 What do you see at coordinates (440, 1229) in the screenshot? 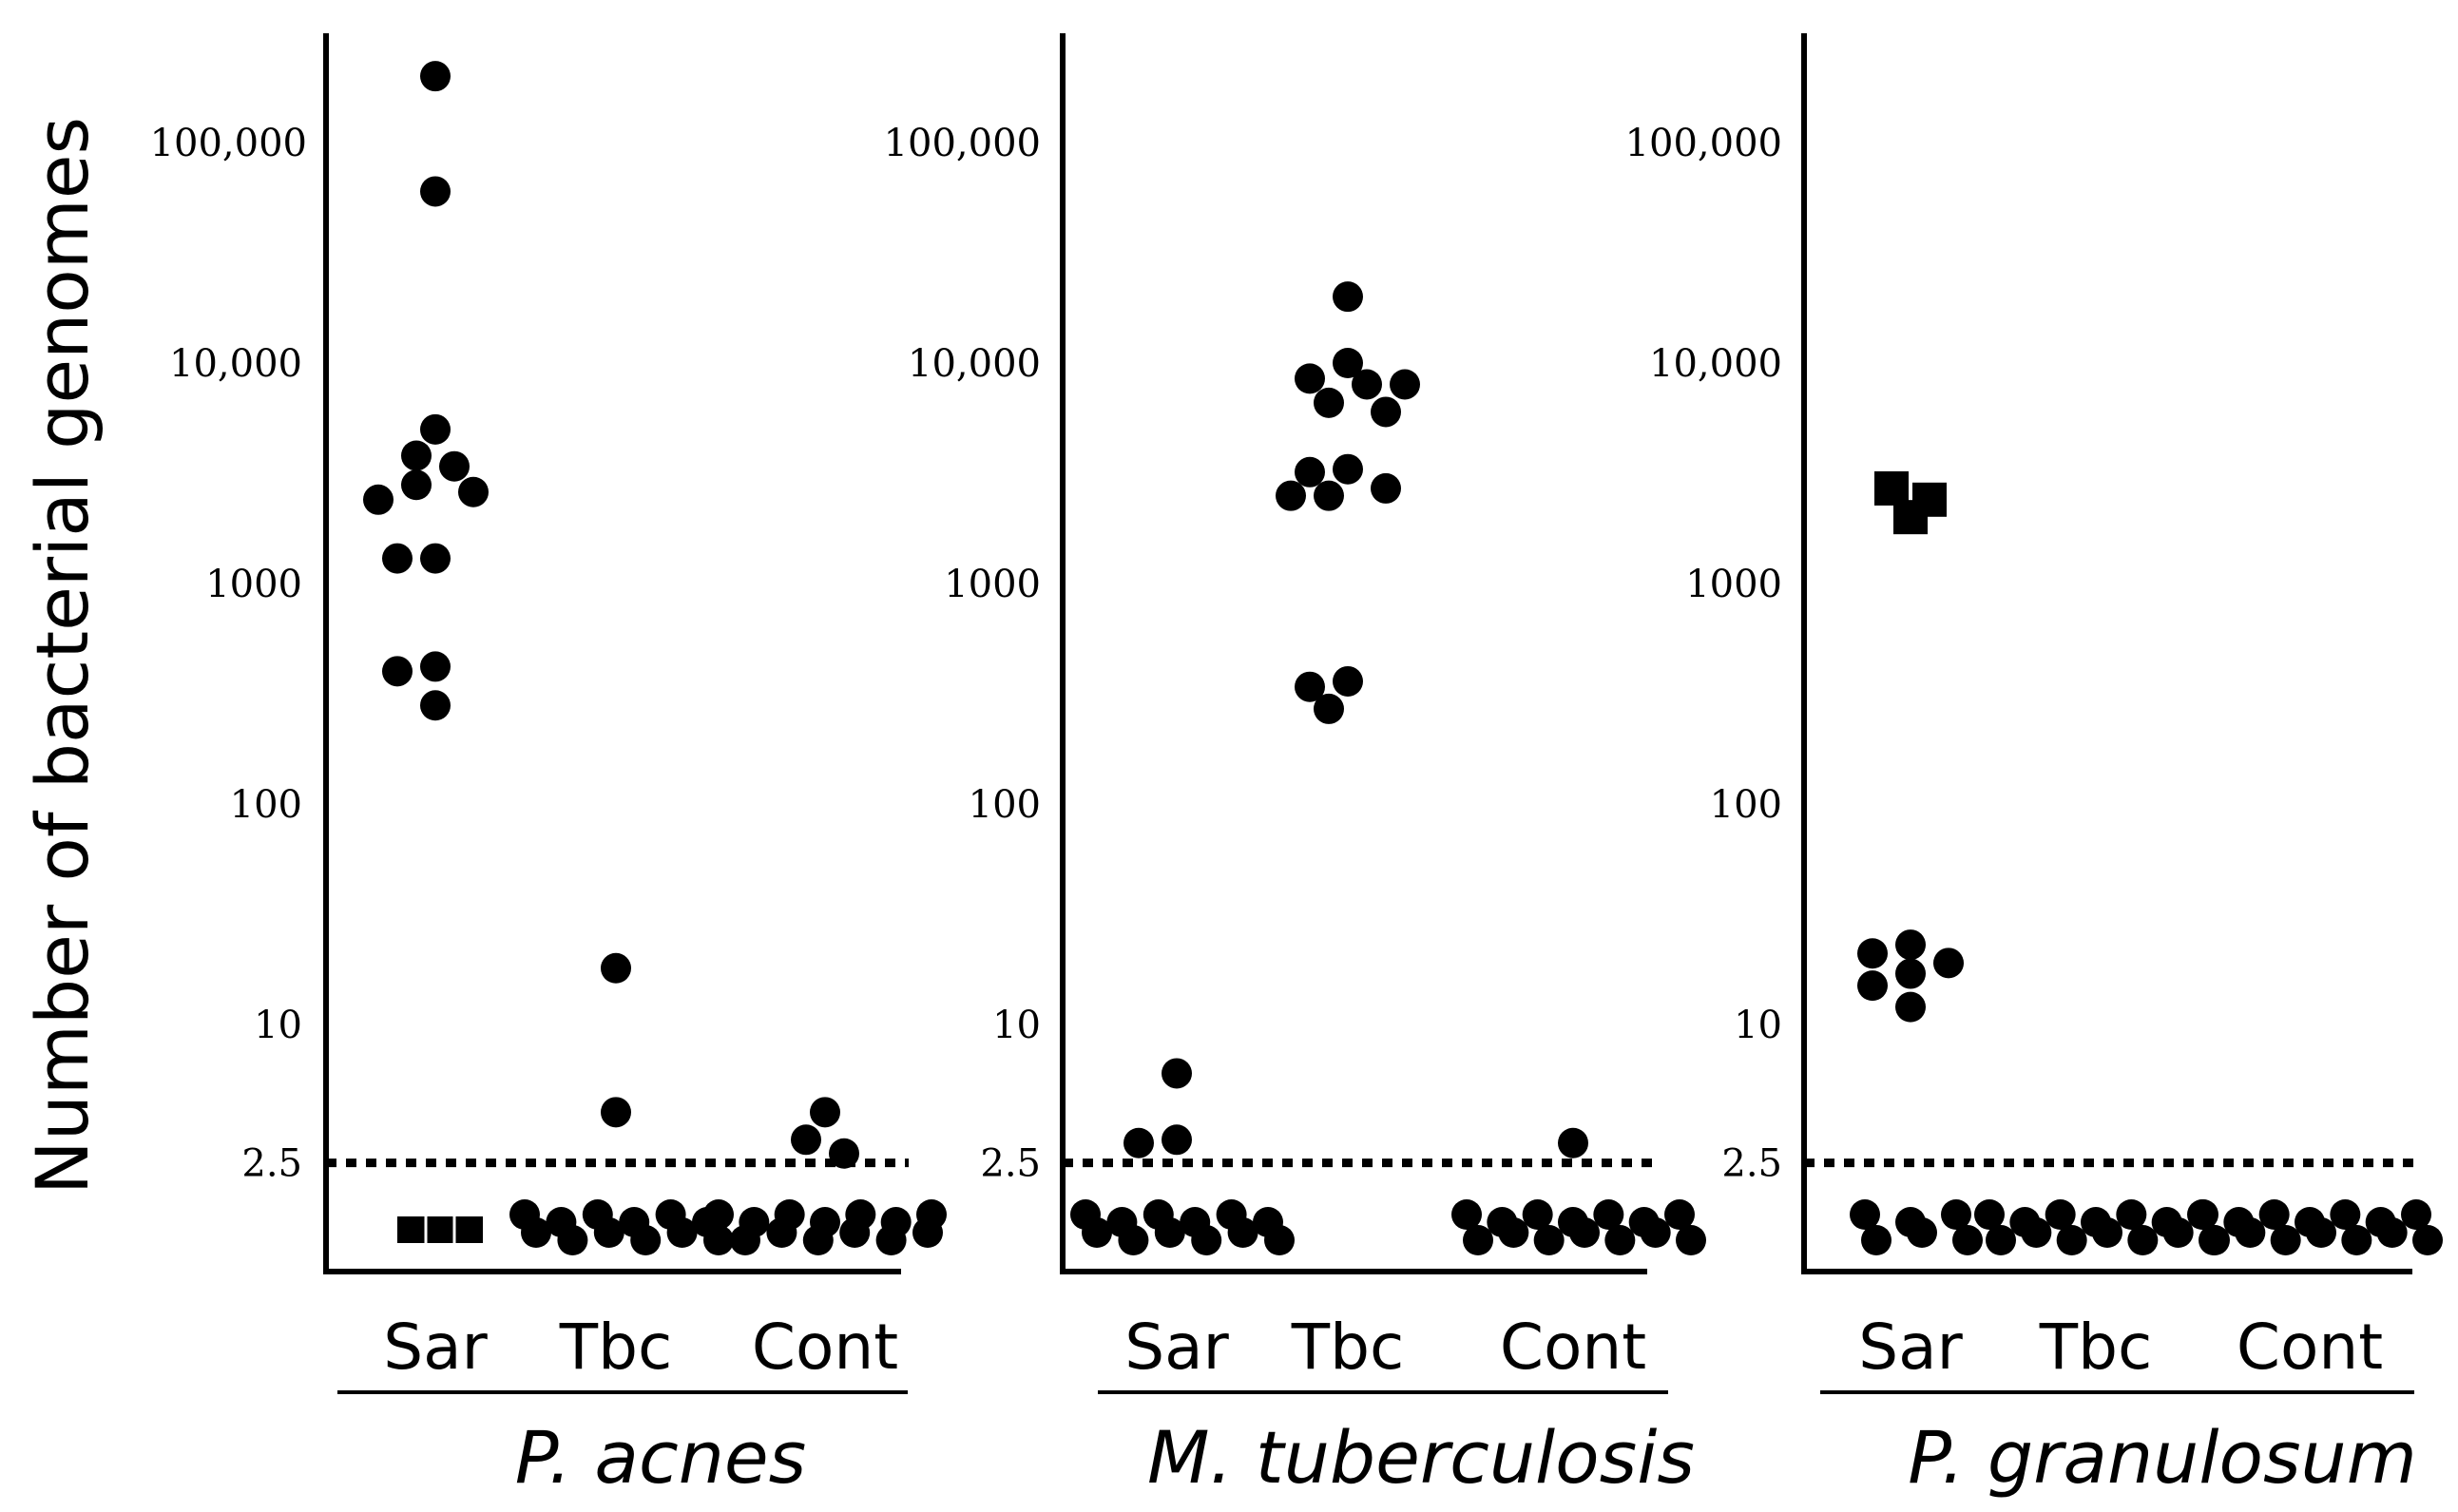
I see `panel-1-square-marker-sar` at bounding box center [440, 1229].